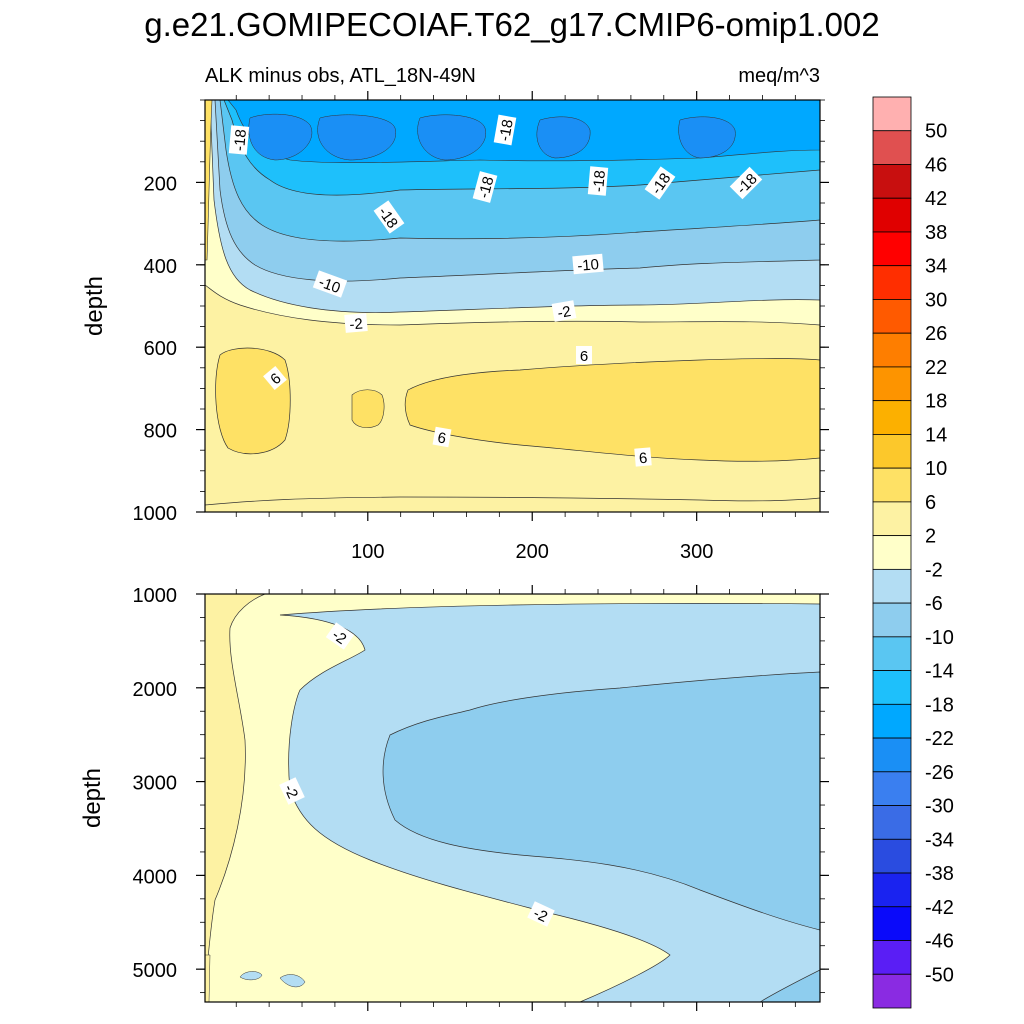 This screenshot has height=1024, width=1024. Describe the element at coordinates (92, 798) in the screenshot. I see `lower-ylabel: depth` at that location.